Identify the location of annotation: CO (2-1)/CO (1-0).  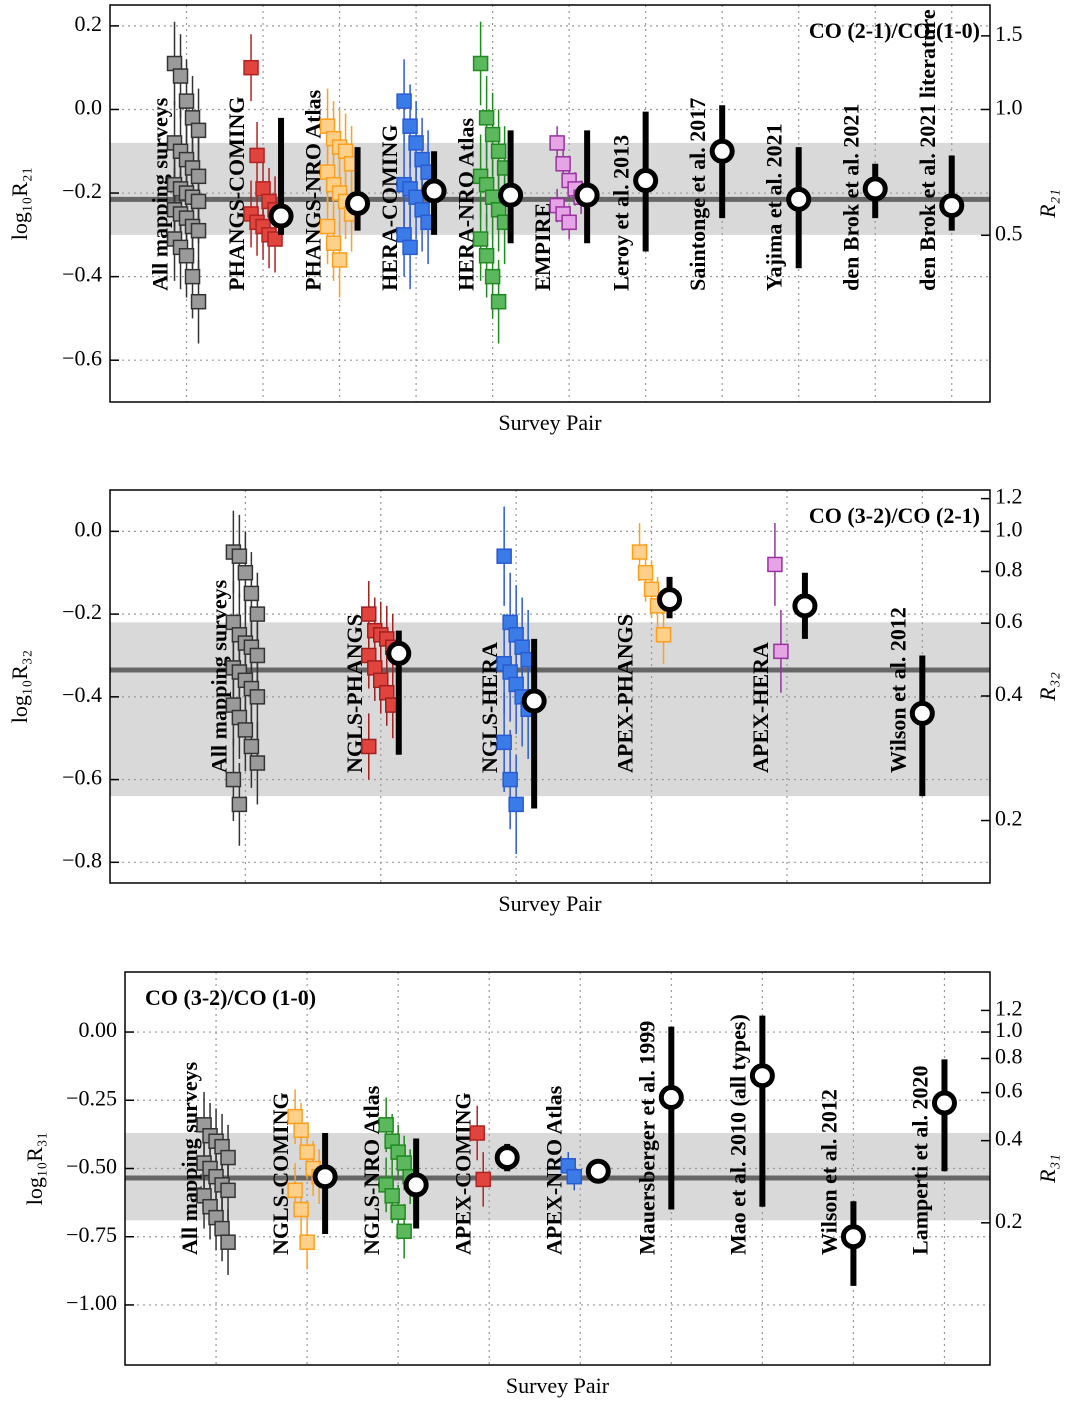
(894, 30).